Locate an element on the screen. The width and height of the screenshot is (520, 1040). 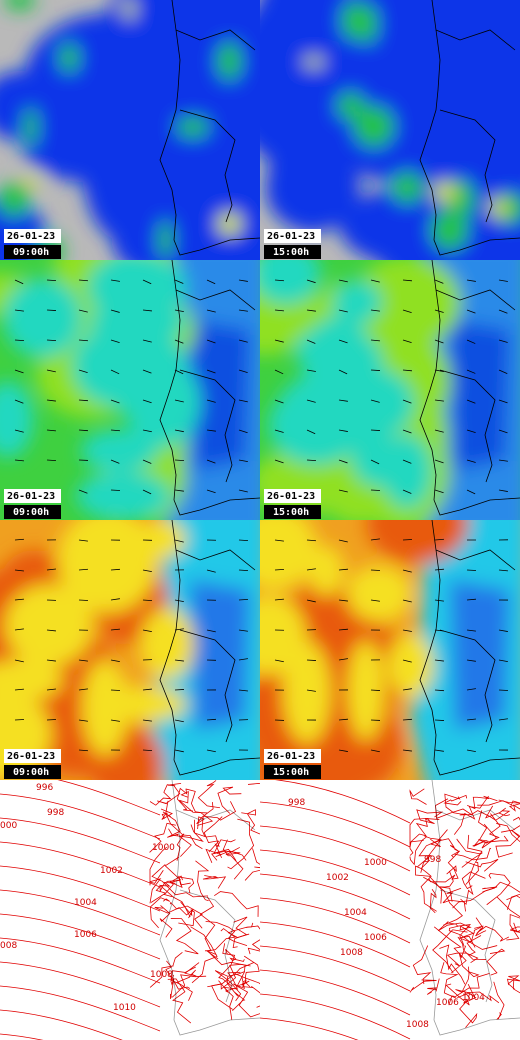
map-panel: 26-01-23 15:00h is located at coordinates (390, 130).